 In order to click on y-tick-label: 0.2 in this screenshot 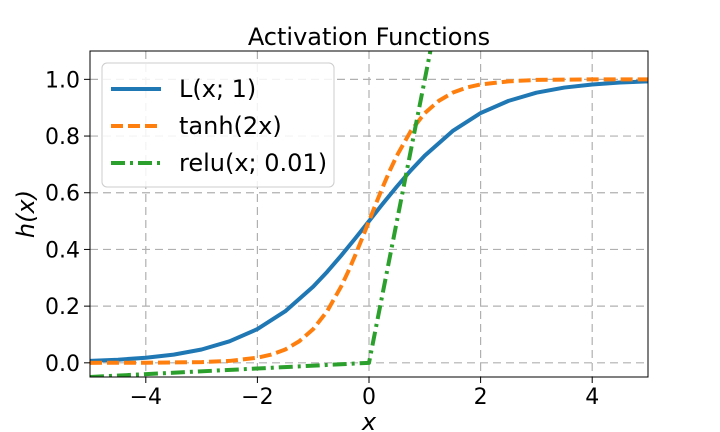, I will do `click(62, 307)`.